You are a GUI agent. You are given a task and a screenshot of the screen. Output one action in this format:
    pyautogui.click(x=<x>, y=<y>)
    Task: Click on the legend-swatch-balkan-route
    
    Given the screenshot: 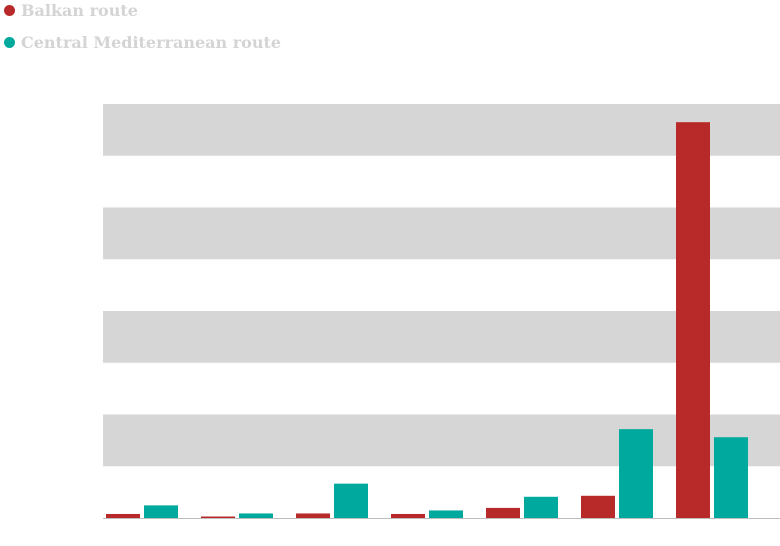 What is the action you would take?
    pyautogui.click(x=9, y=10)
    